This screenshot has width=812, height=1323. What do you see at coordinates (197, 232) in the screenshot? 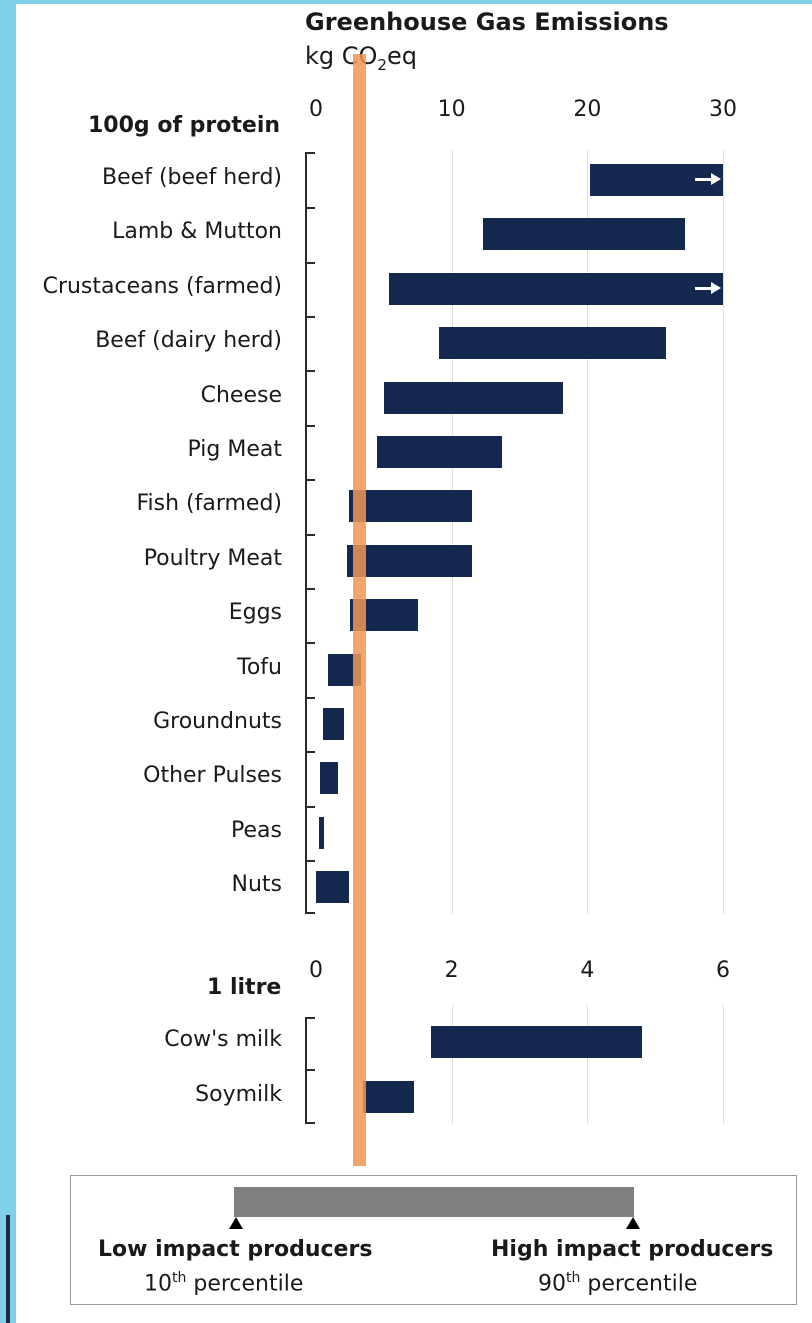
I see `category-label: Lamb & Mutton` at bounding box center [197, 232].